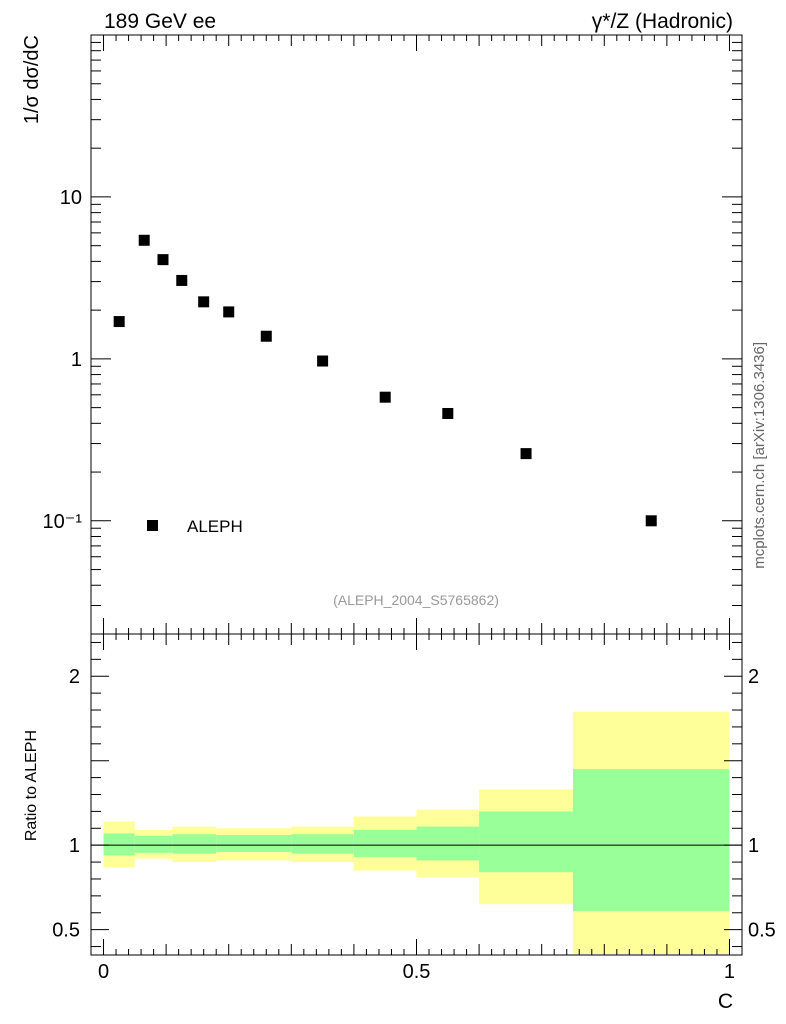  I want to click on ratio-y-tick-label-right: 2, so click(753, 677).